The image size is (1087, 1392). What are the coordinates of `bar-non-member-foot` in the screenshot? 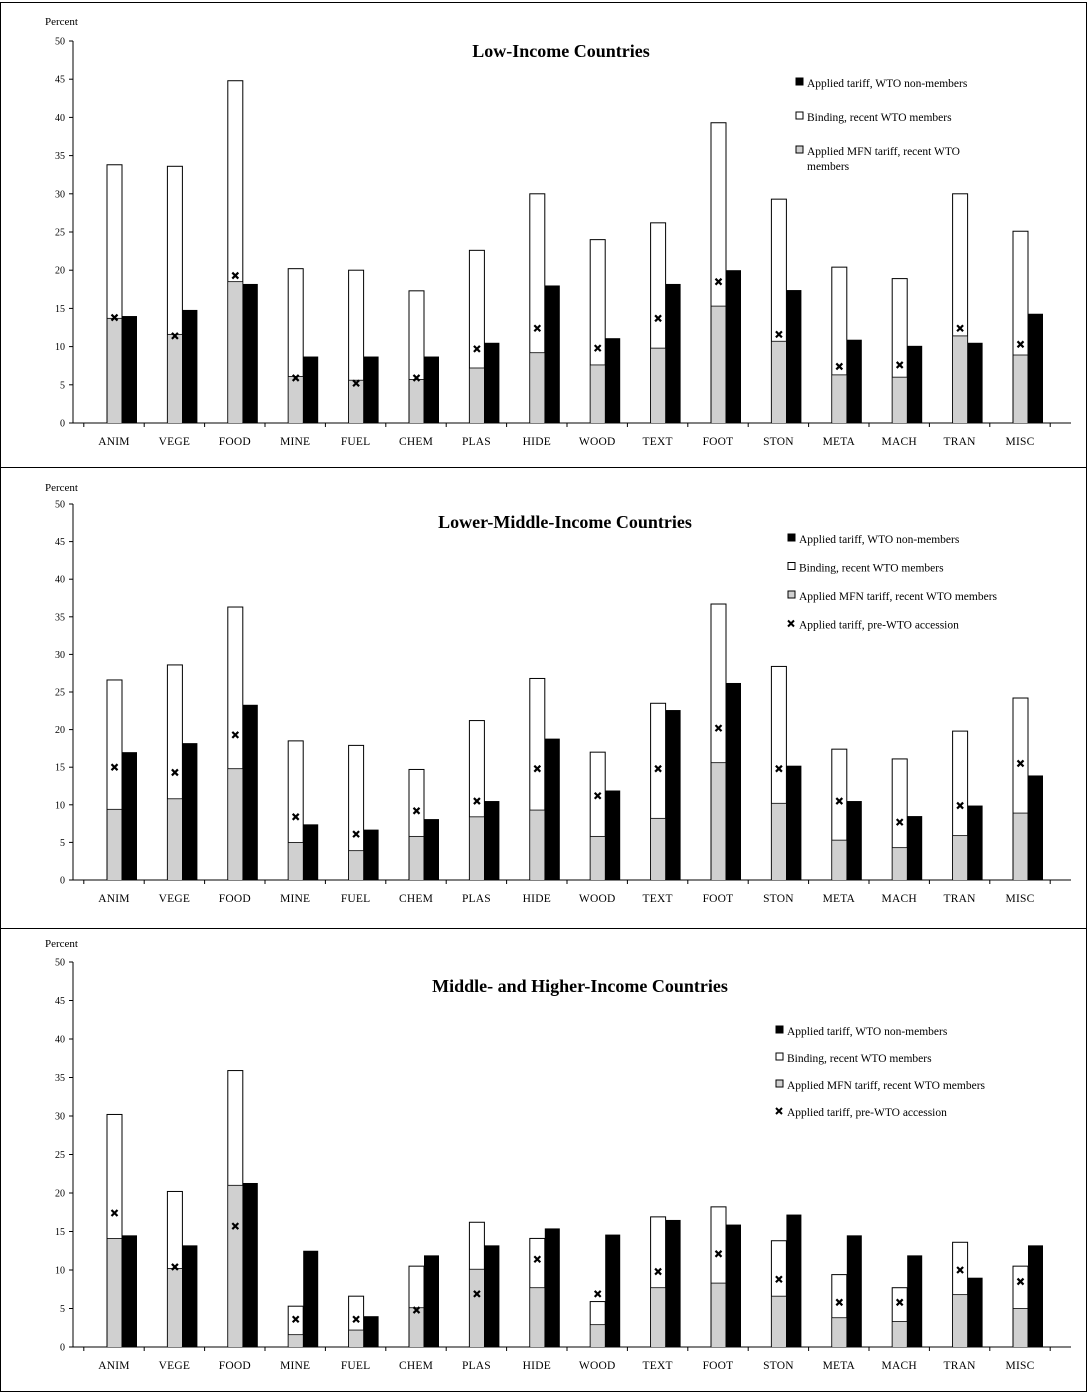 It's located at (733, 1285).